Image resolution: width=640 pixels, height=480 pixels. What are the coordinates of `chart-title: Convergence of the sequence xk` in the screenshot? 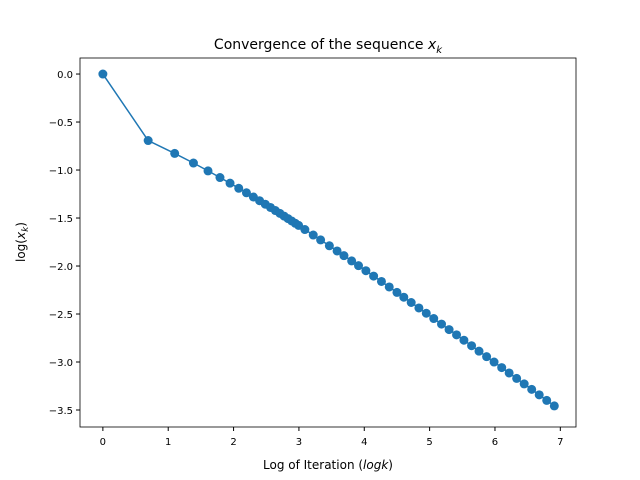 It's located at (328, 46).